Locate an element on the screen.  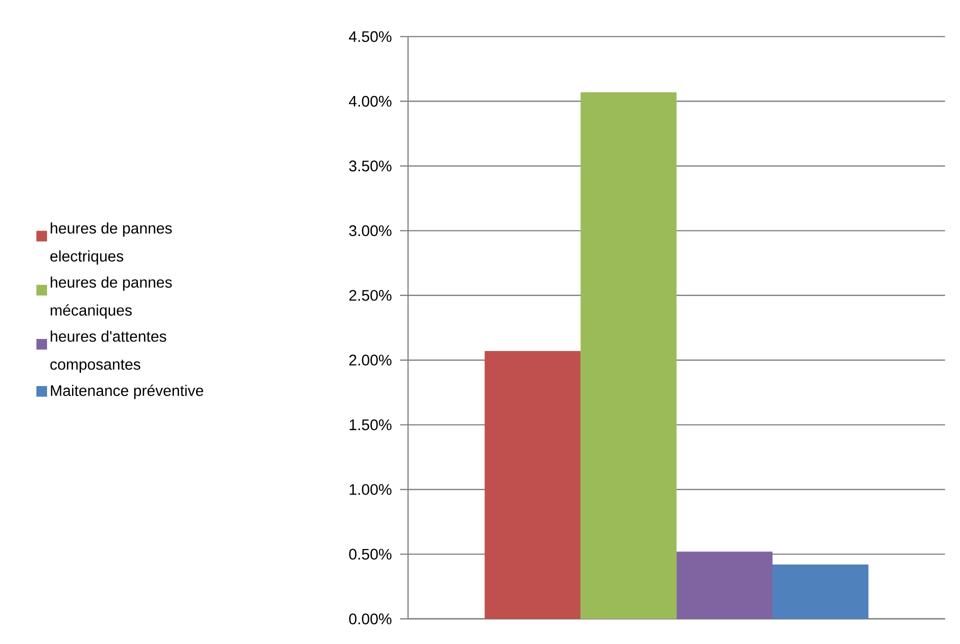
y-tick-label: 1.00% is located at coordinates (371, 489).